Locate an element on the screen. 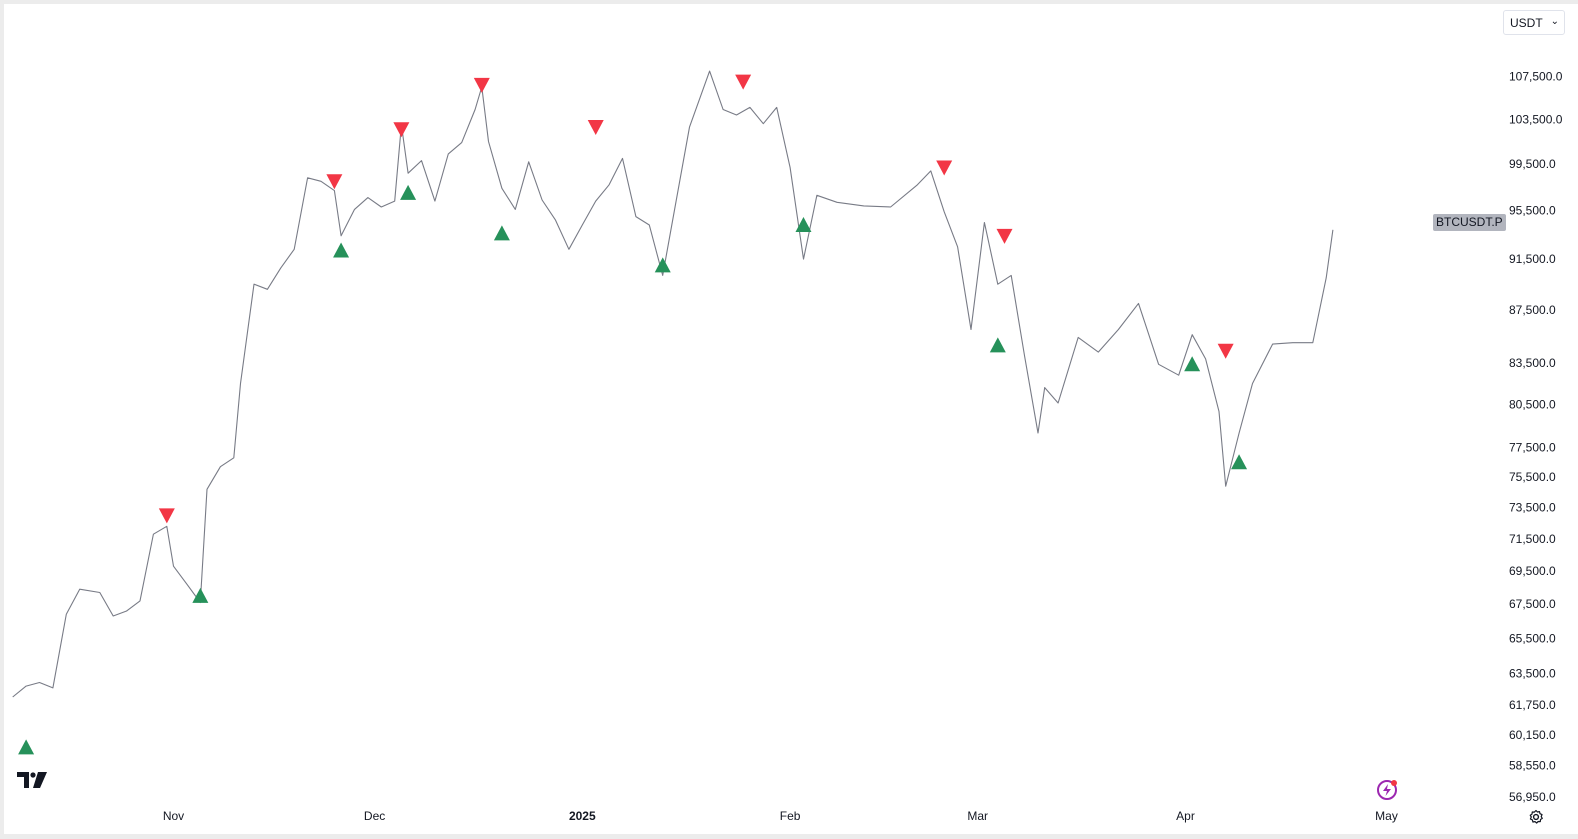 The height and width of the screenshot is (839, 1578). x-tick-label: Feb is located at coordinates (790, 816).